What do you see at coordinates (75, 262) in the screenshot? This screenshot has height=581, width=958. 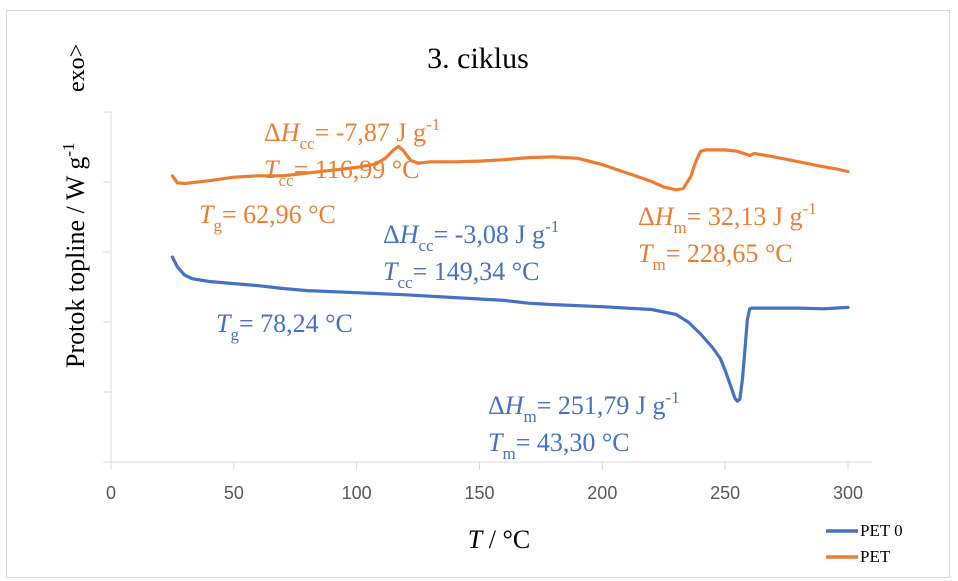 I see `y-axis-label-text: Protok topline / W g` at bounding box center [75, 262].